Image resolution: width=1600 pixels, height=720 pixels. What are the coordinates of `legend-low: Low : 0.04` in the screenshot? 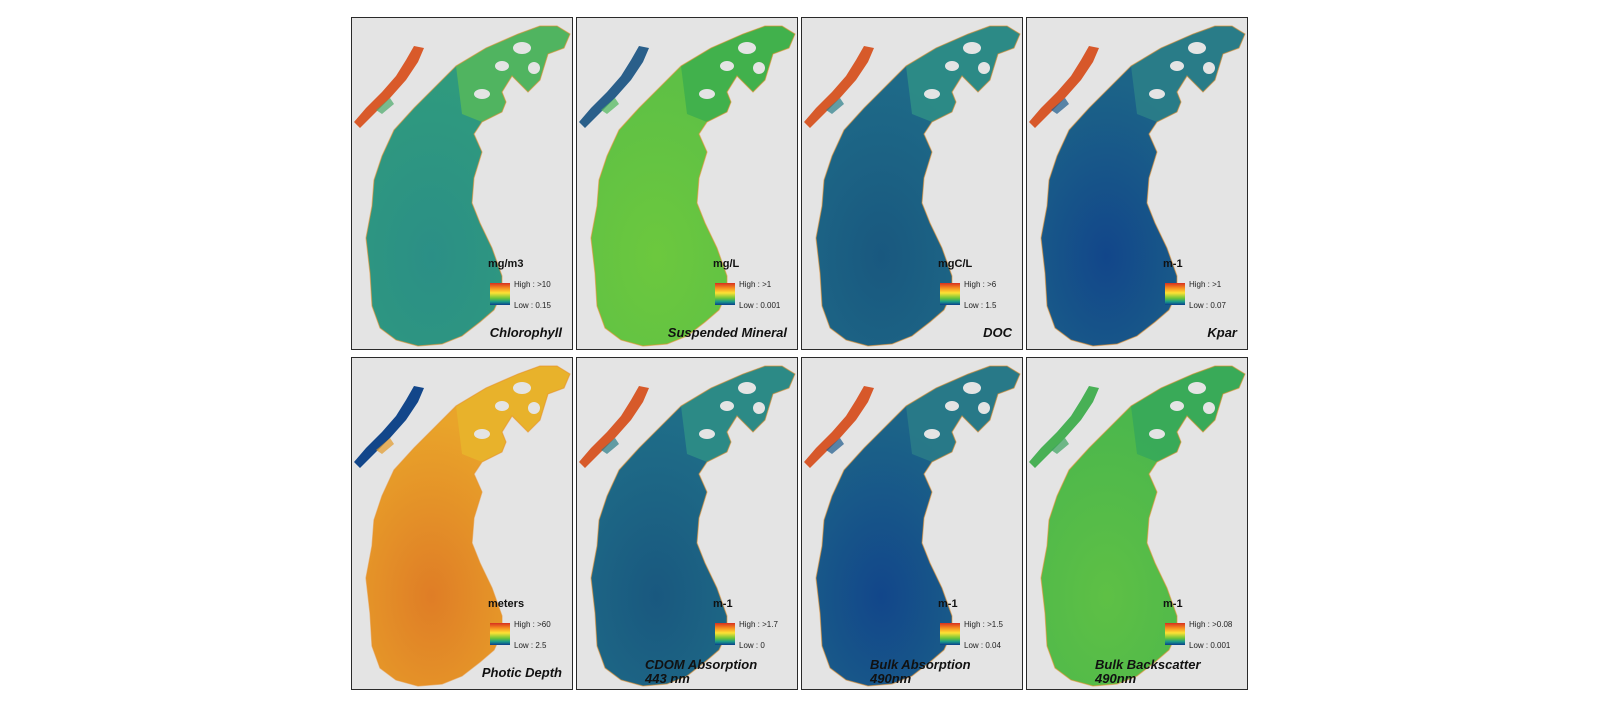 It's located at (982, 645).